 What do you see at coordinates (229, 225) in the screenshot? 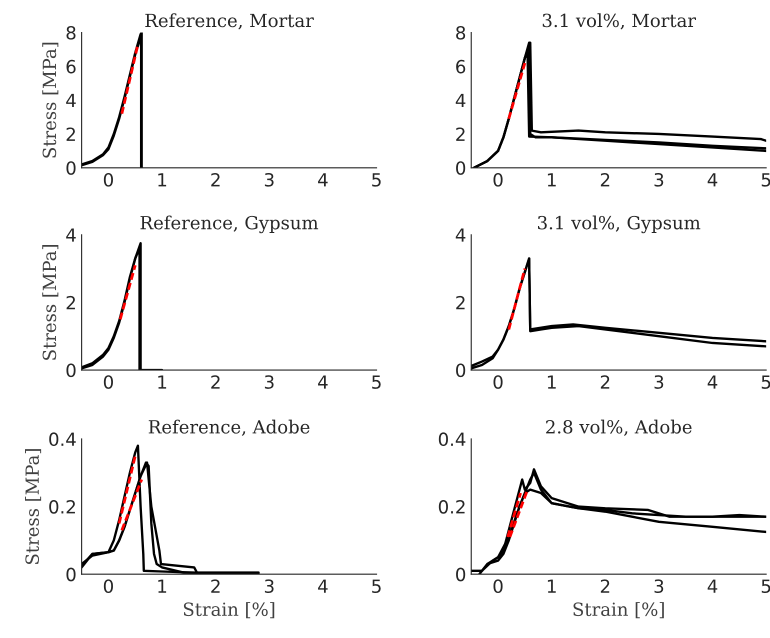
I see `chart-title: Reference, Gypsum` at bounding box center [229, 225].